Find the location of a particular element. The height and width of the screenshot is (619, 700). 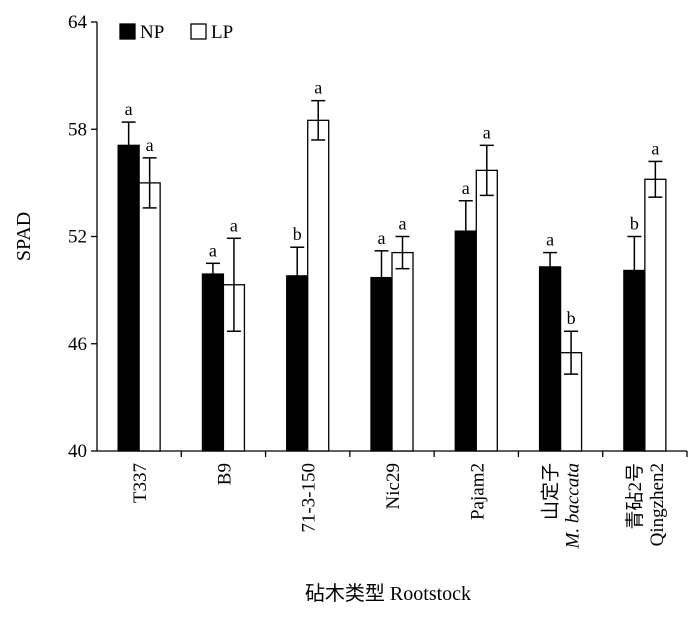

x-tick-label: 青砧2号 is located at coordinates (635, 496).